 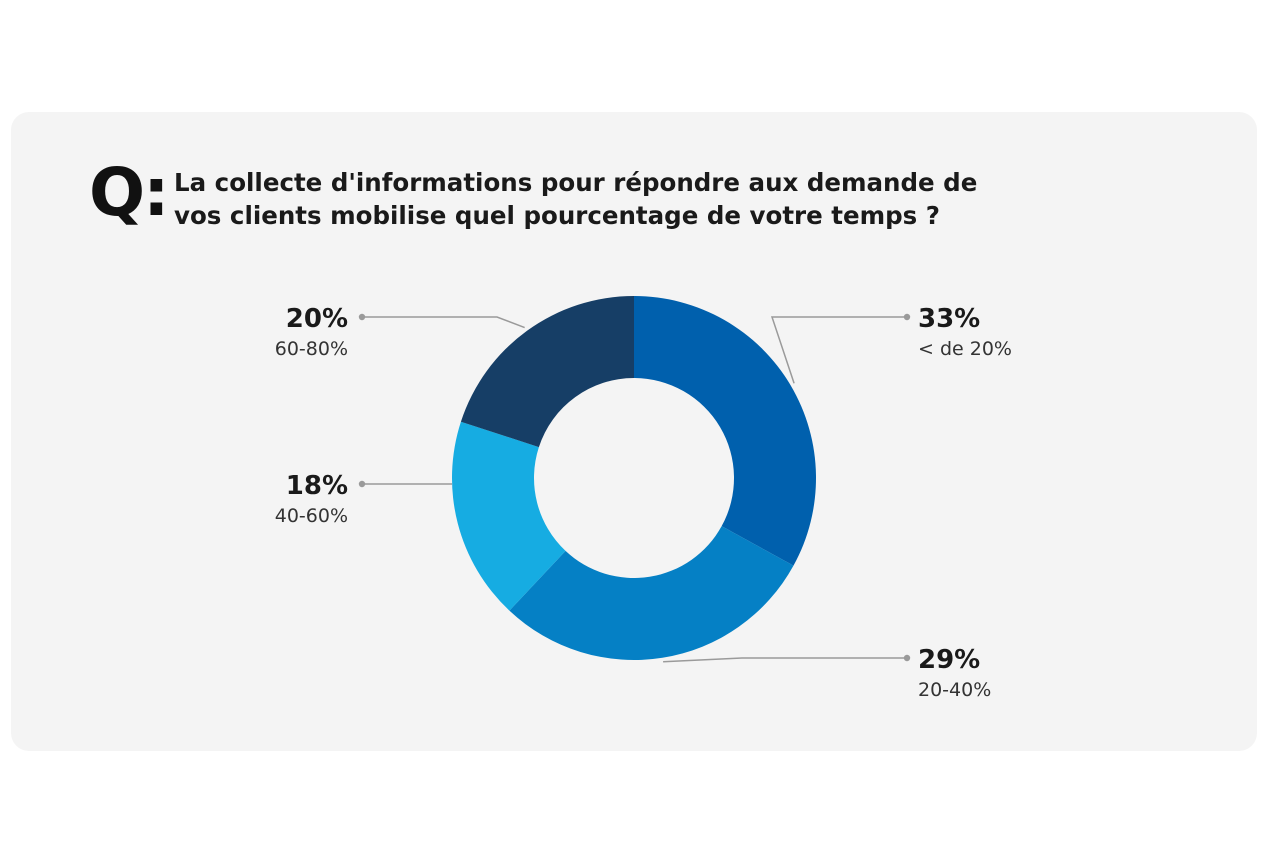 What do you see at coordinates (954, 690) in the screenshot?
I see `slice-category-label-1: 20-40%` at bounding box center [954, 690].